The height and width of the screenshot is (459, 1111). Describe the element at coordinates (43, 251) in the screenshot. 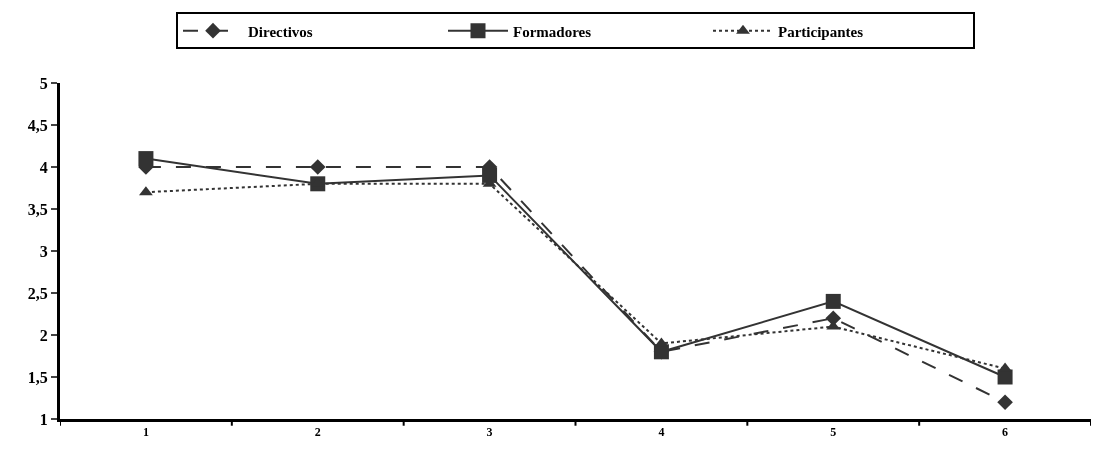

I see `y-tick-label: 3` at that location.